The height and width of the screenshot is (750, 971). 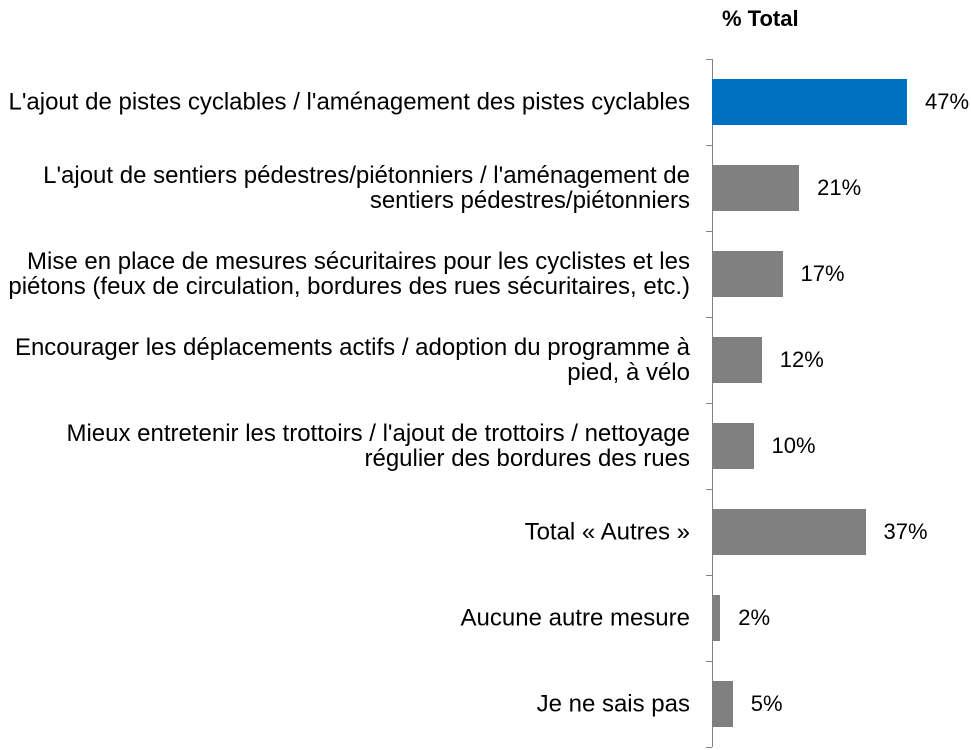 What do you see at coordinates (905, 531) in the screenshot?
I see `value-label: 37%` at bounding box center [905, 531].